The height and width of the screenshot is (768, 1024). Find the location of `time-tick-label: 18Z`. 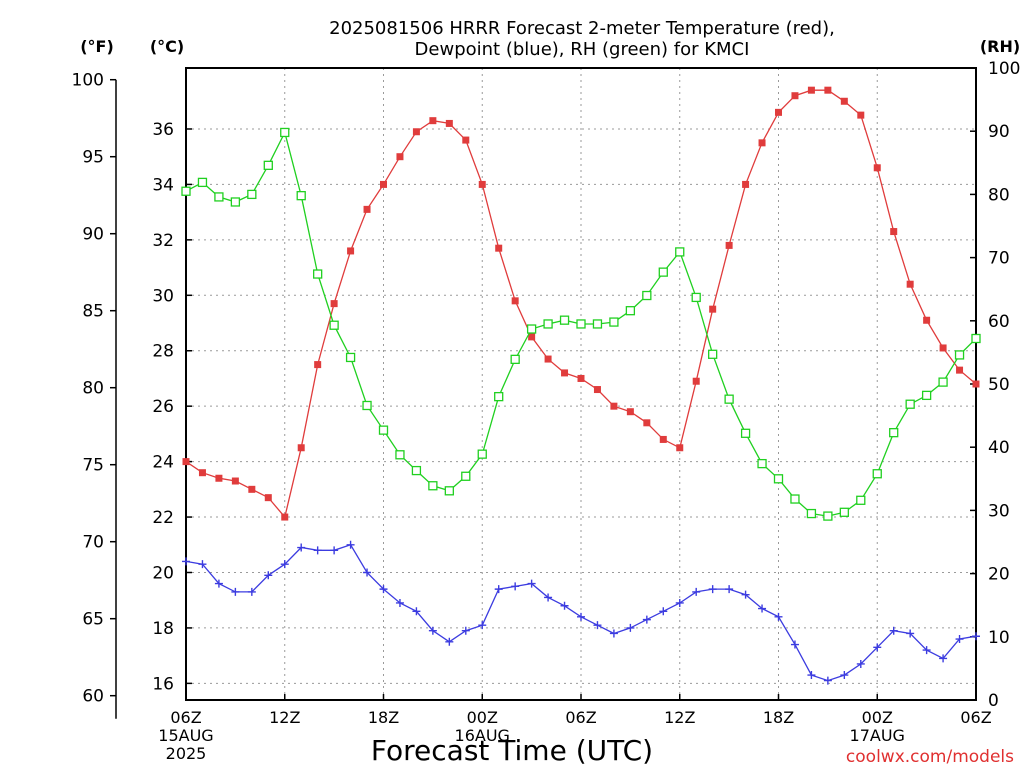

time-tick-label: 18Z is located at coordinates (383, 717).